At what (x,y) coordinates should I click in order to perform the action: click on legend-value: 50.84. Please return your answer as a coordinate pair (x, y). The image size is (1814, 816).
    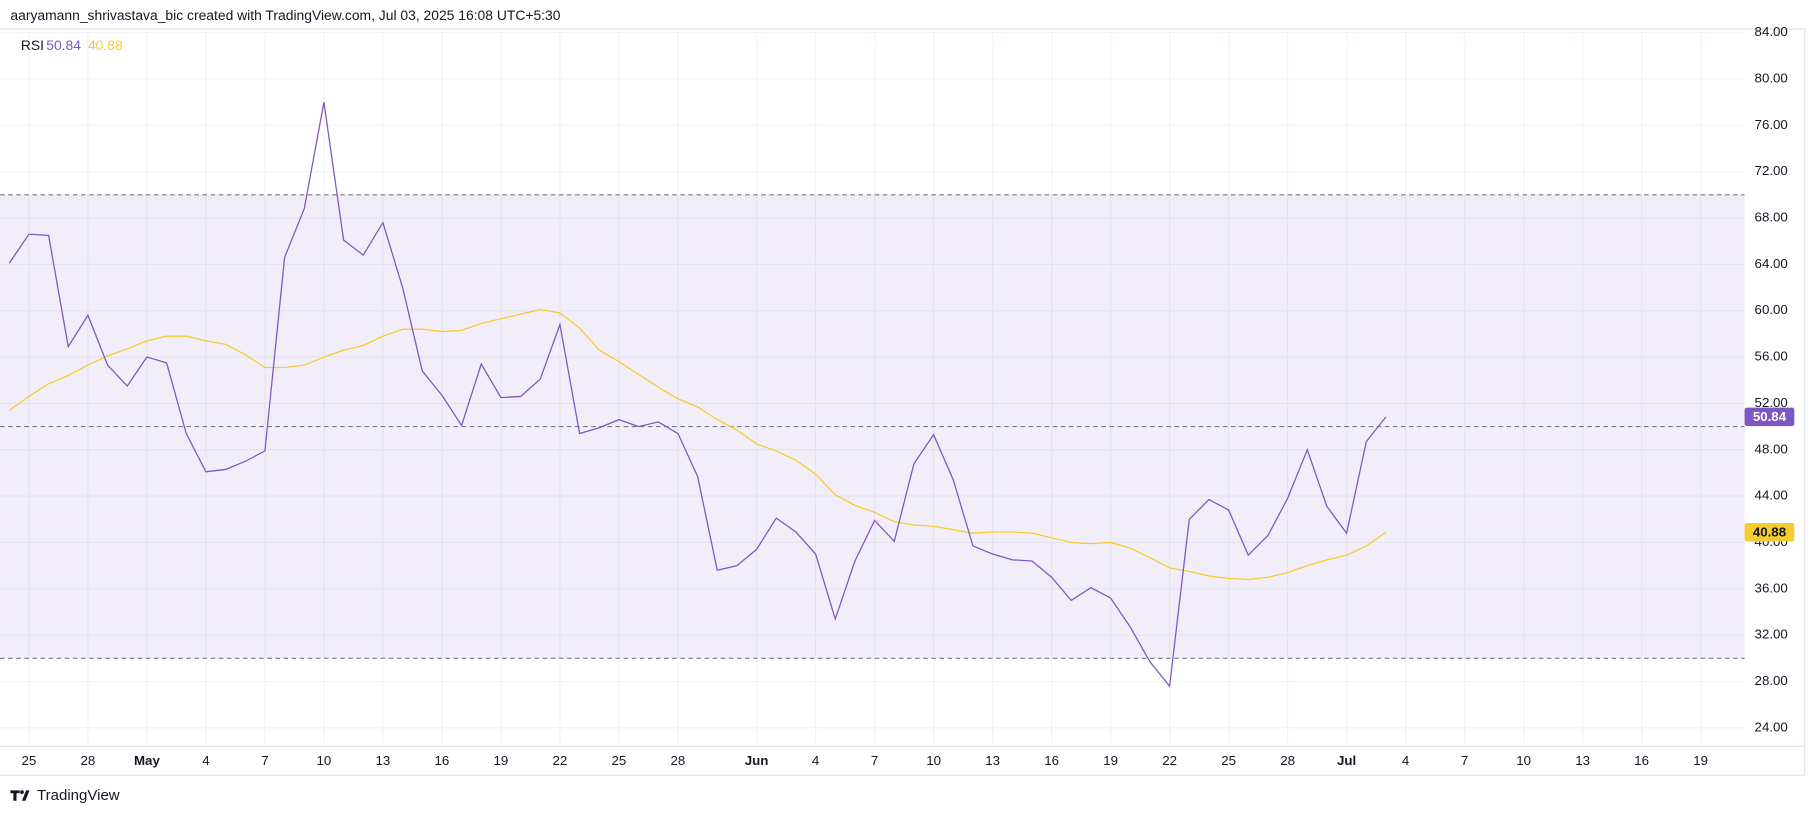
    Looking at the image, I should click on (63, 45).